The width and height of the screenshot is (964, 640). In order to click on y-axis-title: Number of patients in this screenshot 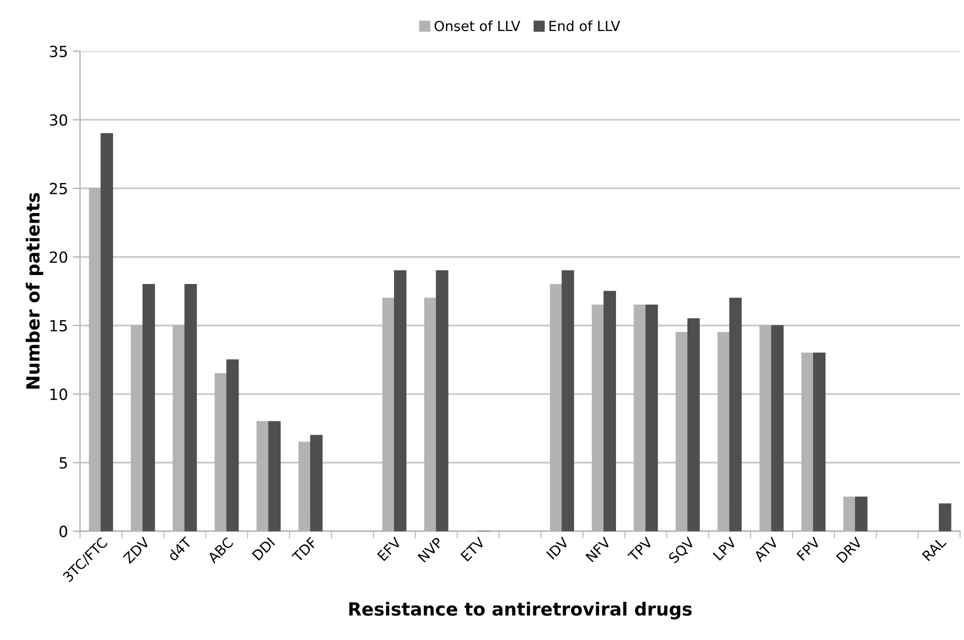, I will do `click(35, 291)`.